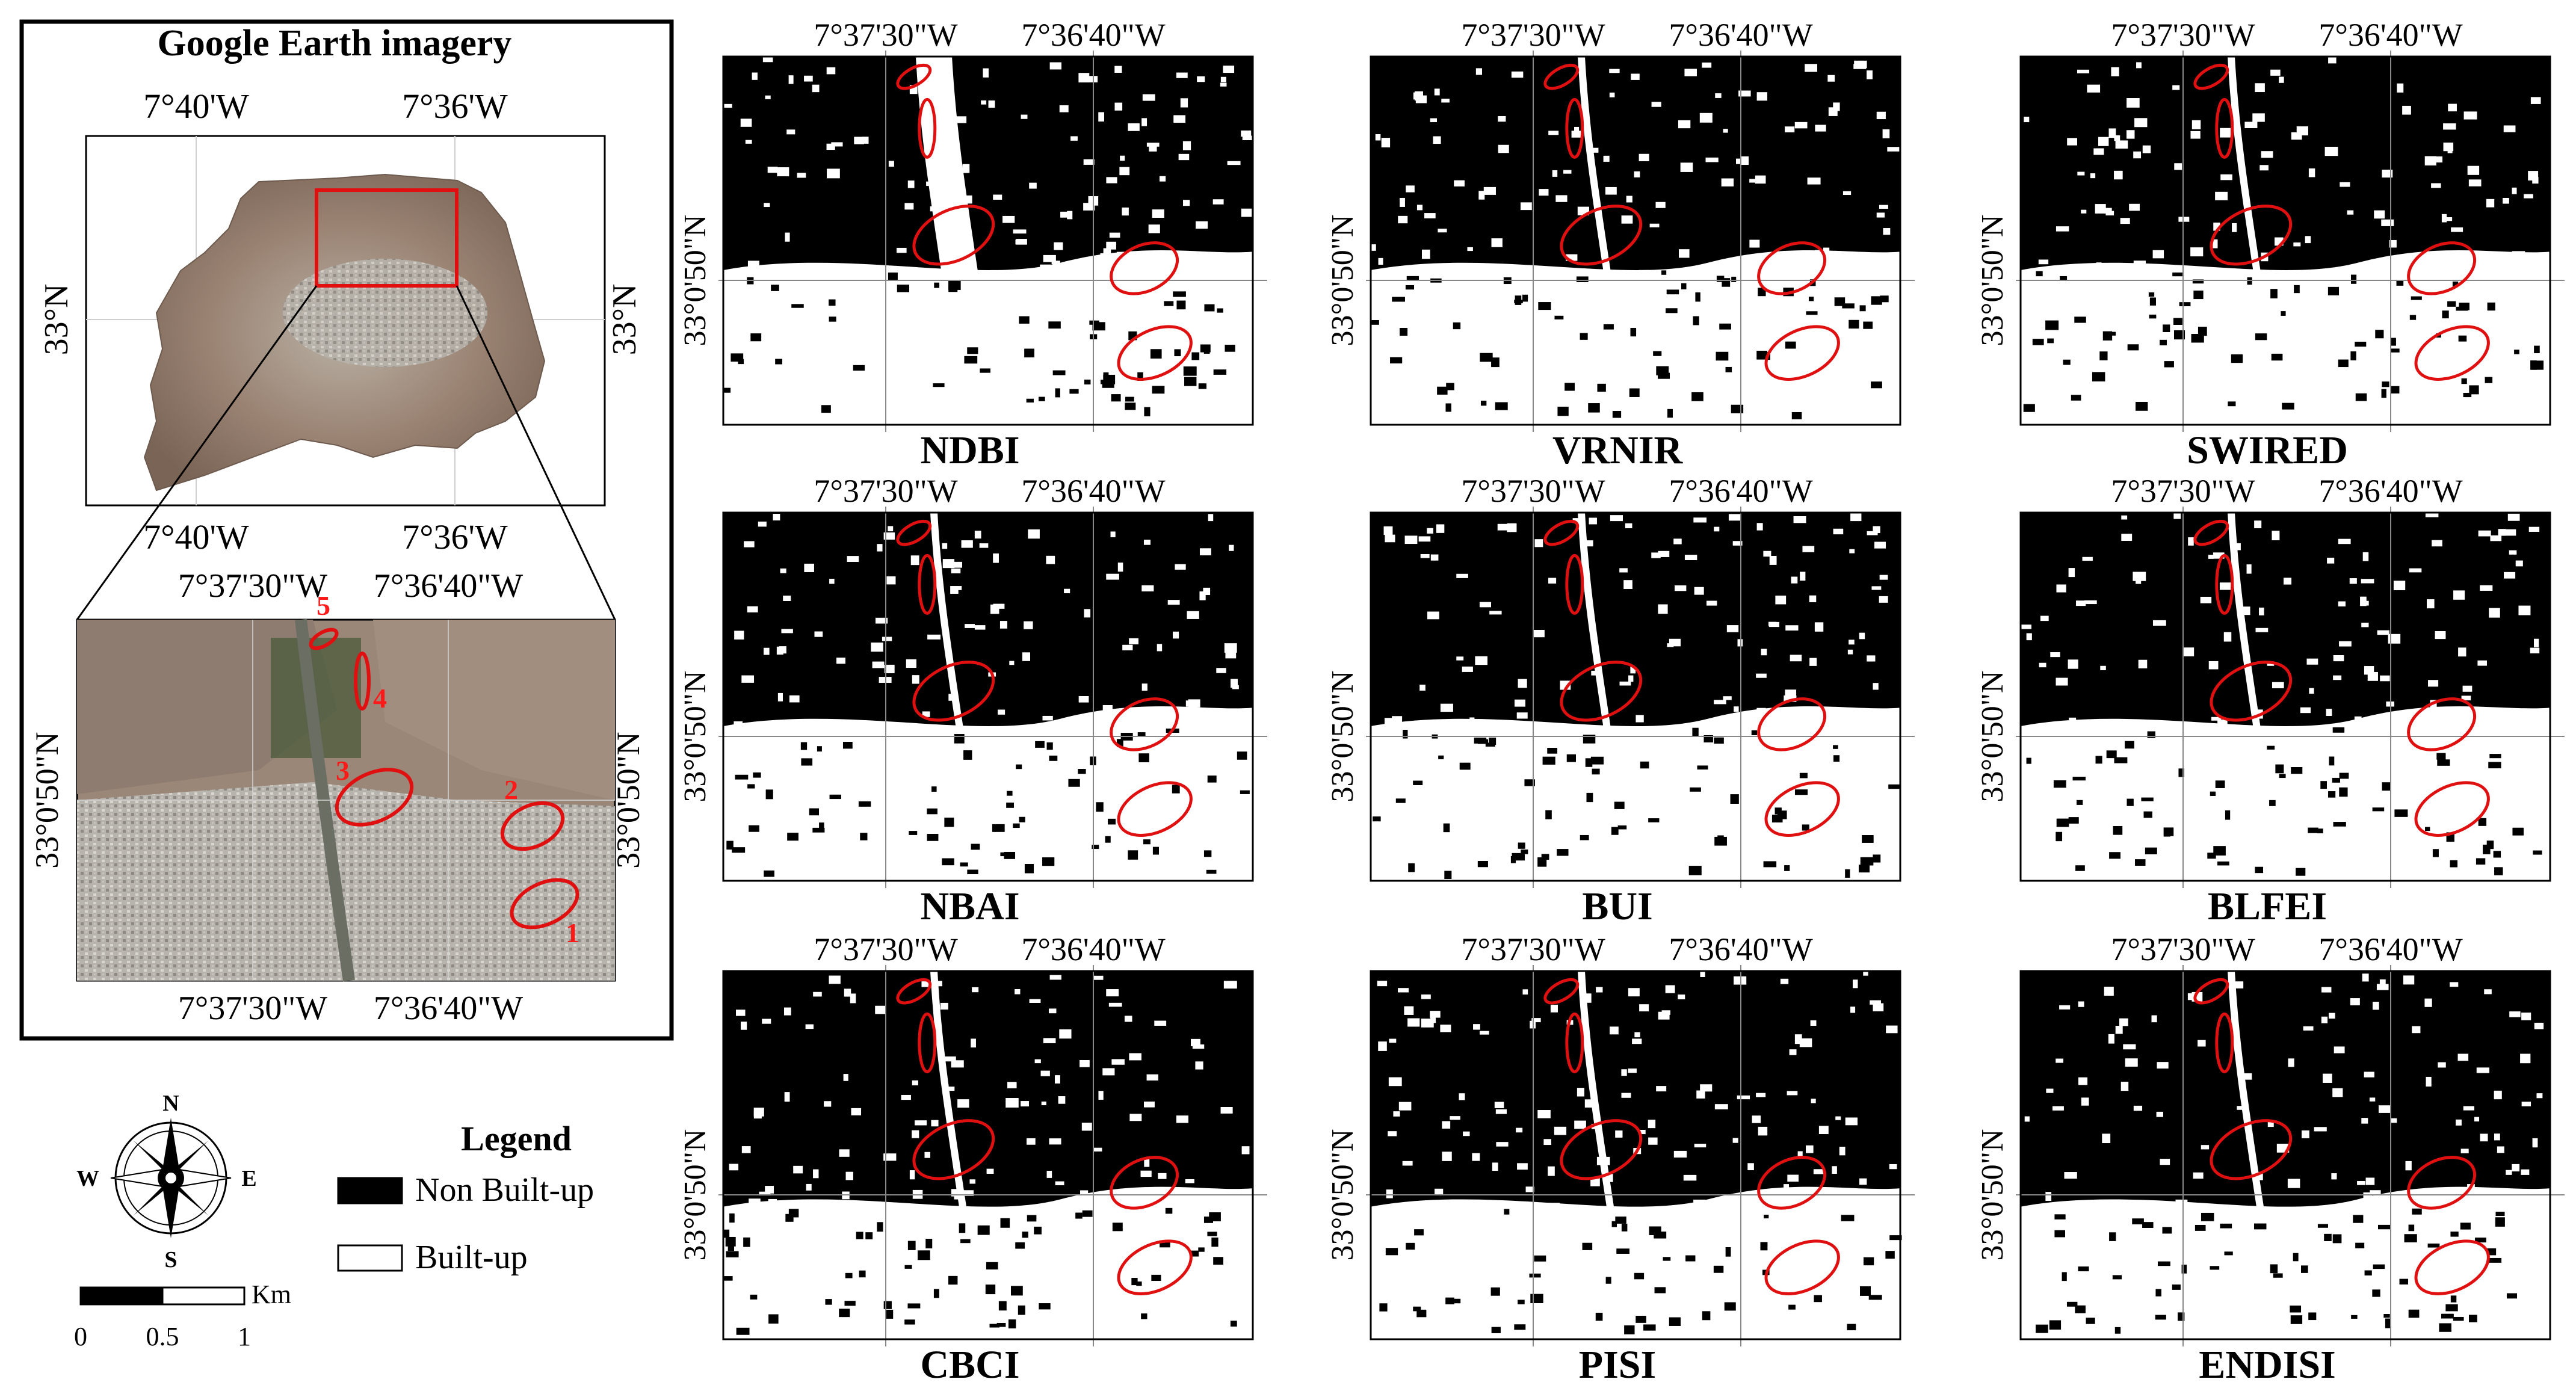  I want to click on overview-lon-bottom-2: 7°36'W, so click(455, 537).